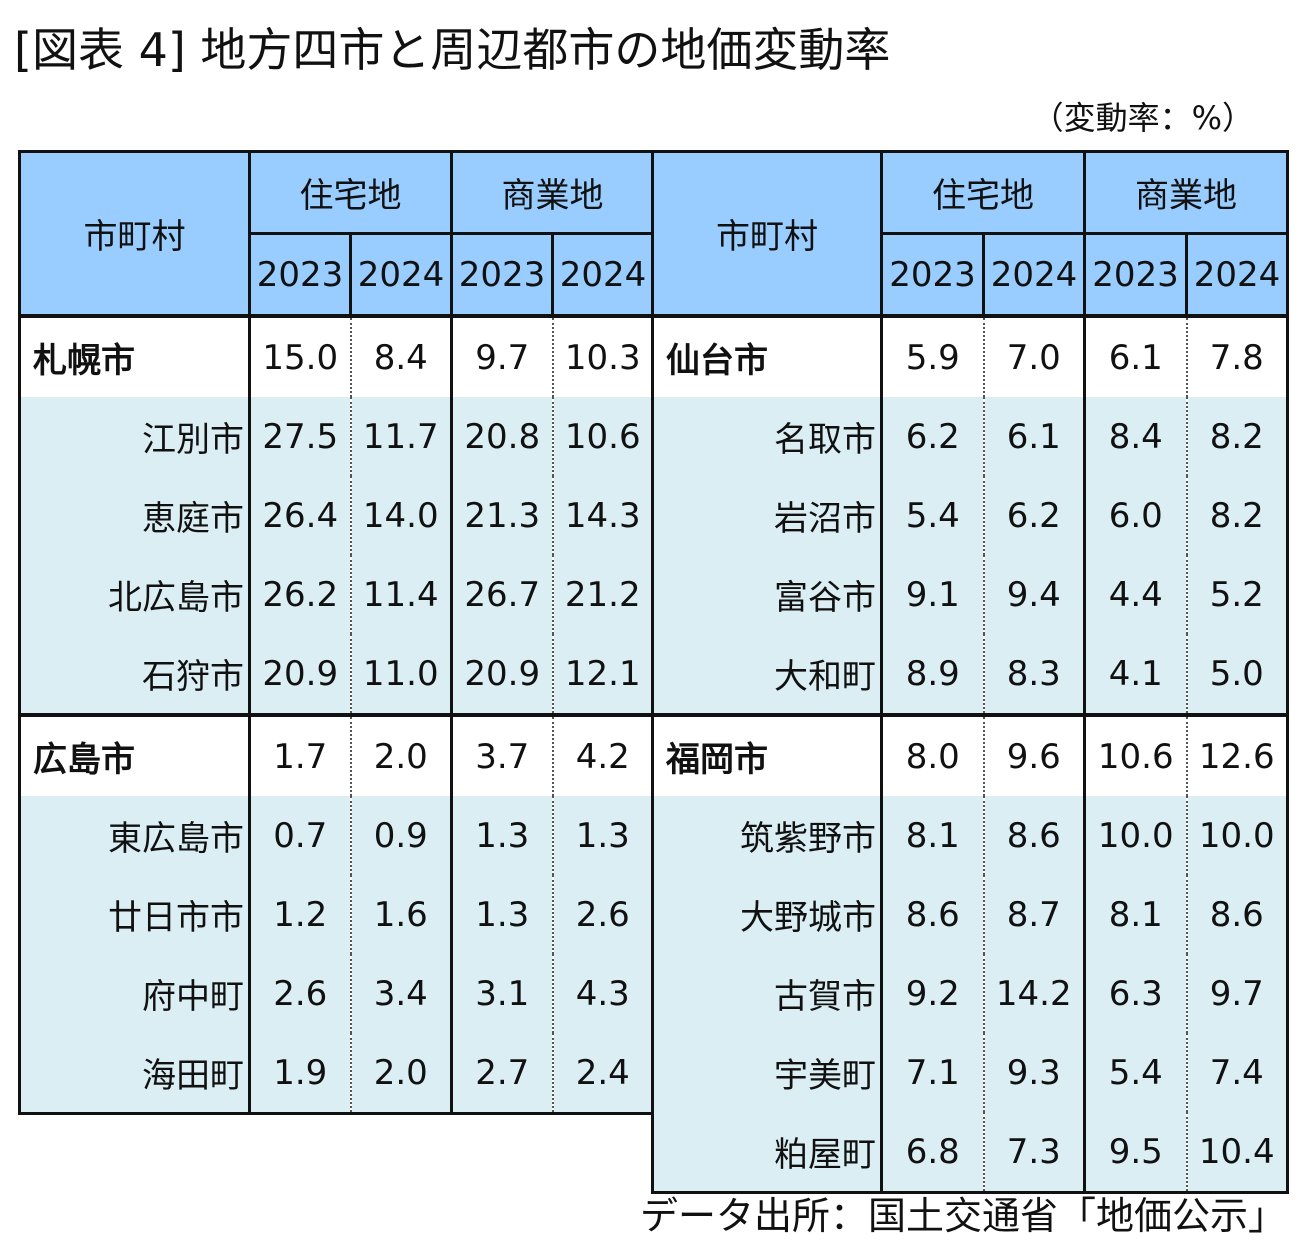 The image size is (1300, 1255). I want to click on neighbor-row: 恵庭市 26.4 14.0 21.3 14.3, so click(336, 515).